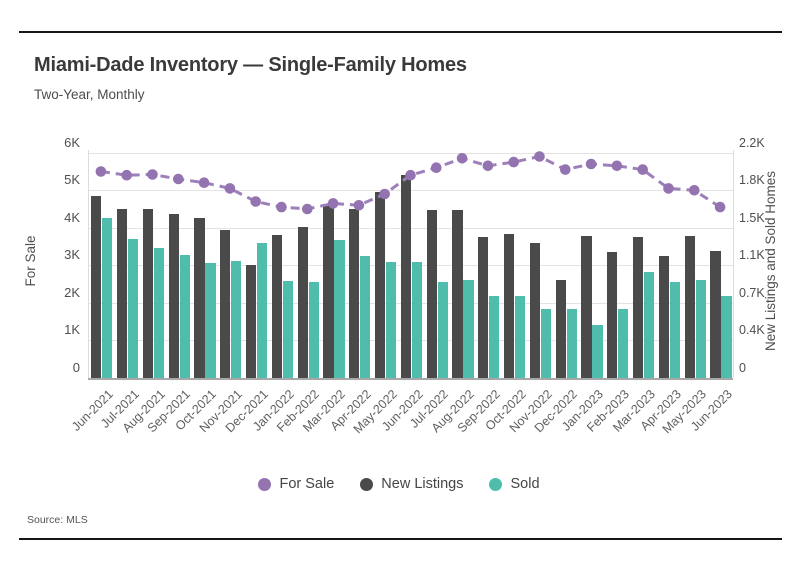 The height and width of the screenshot is (575, 798). I want to click on left-axis-tick-label: 6K, so click(72, 142).